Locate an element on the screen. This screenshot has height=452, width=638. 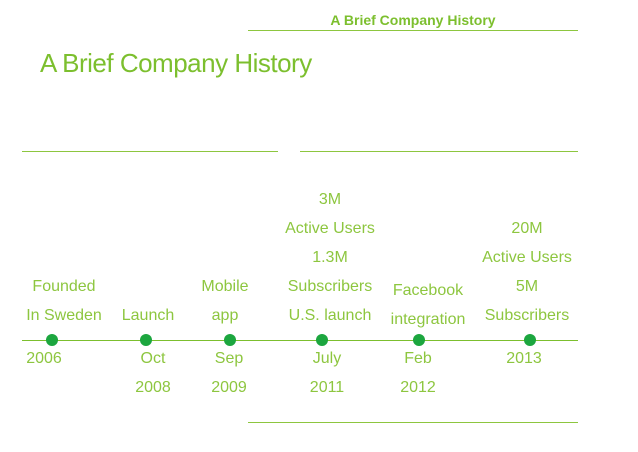
event-date: 2006 is located at coordinates (44, 358).